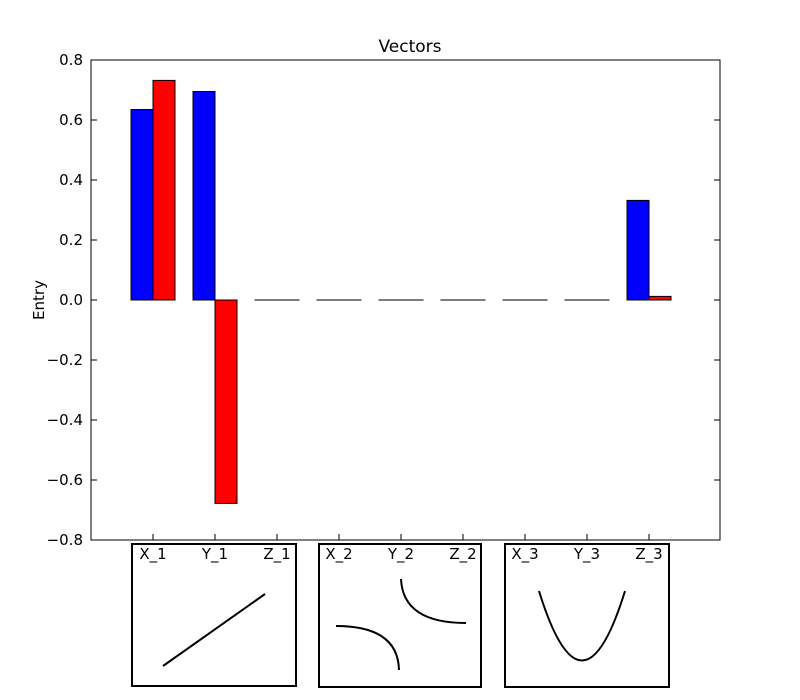  What do you see at coordinates (214, 554) in the screenshot?
I see `x-tick-label-y-1: Y_1` at bounding box center [214, 554].